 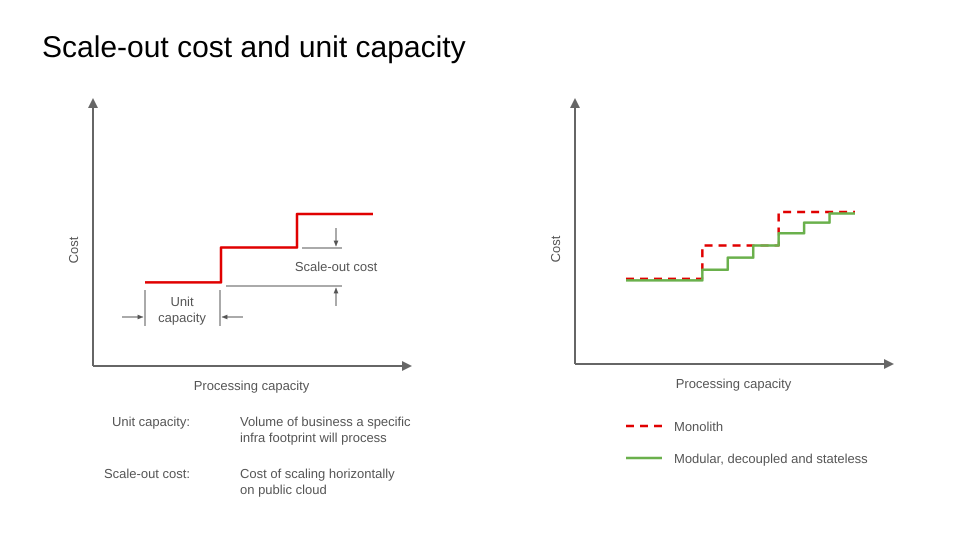 I want to click on annotation: Scale-out cost, so click(x=336, y=266).